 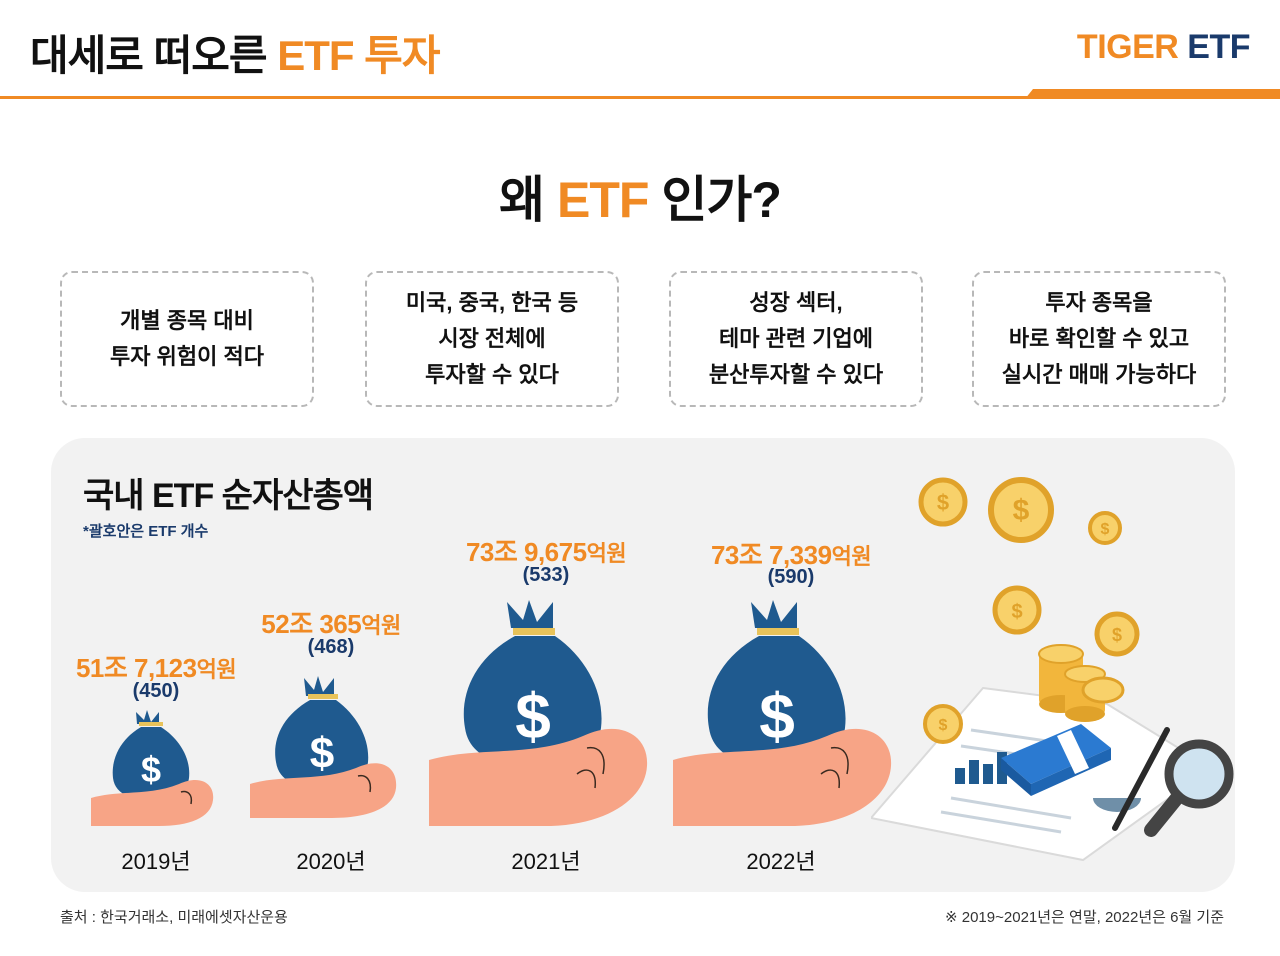 I want to click on amount-value: 51조 7,123, so click(x=136, y=668).